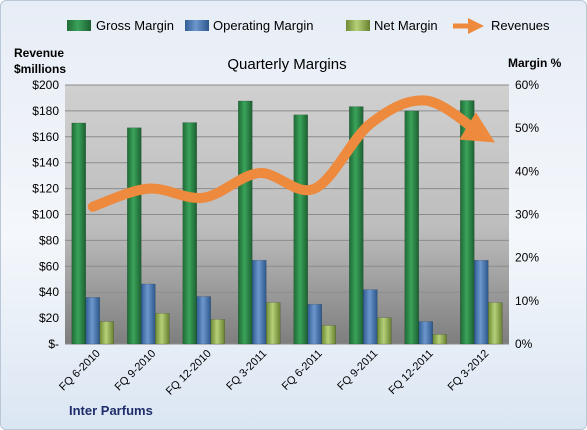 Image resolution: width=587 pixels, height=430 pixels. I want to click on left-tick-label: $180, so click(45, 111).